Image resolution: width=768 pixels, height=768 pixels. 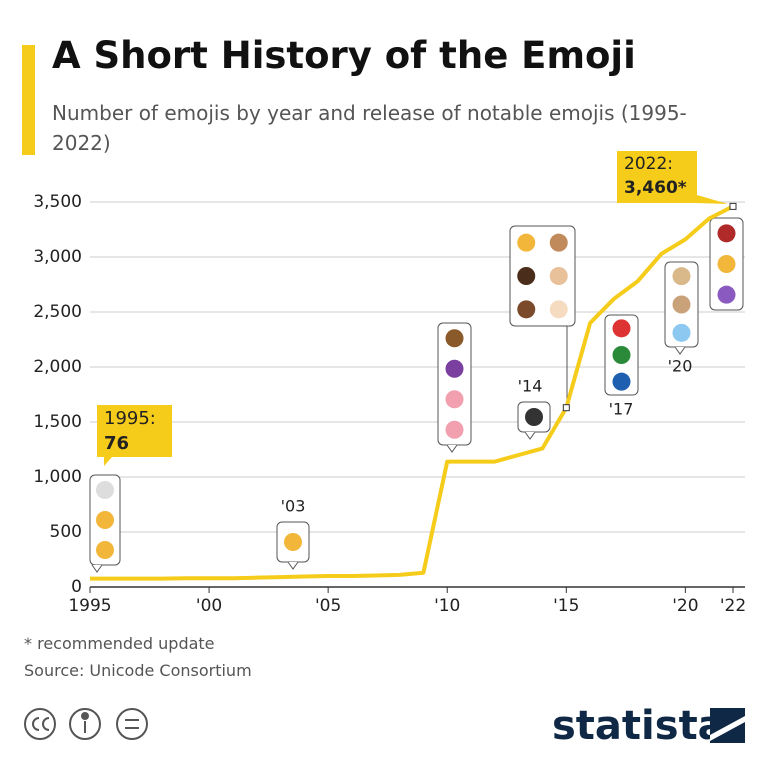 What do you see at coordinates (57, 422) in the screenshot?
I see `y-tick-label: 1,500` at bounding box center [57, 422].